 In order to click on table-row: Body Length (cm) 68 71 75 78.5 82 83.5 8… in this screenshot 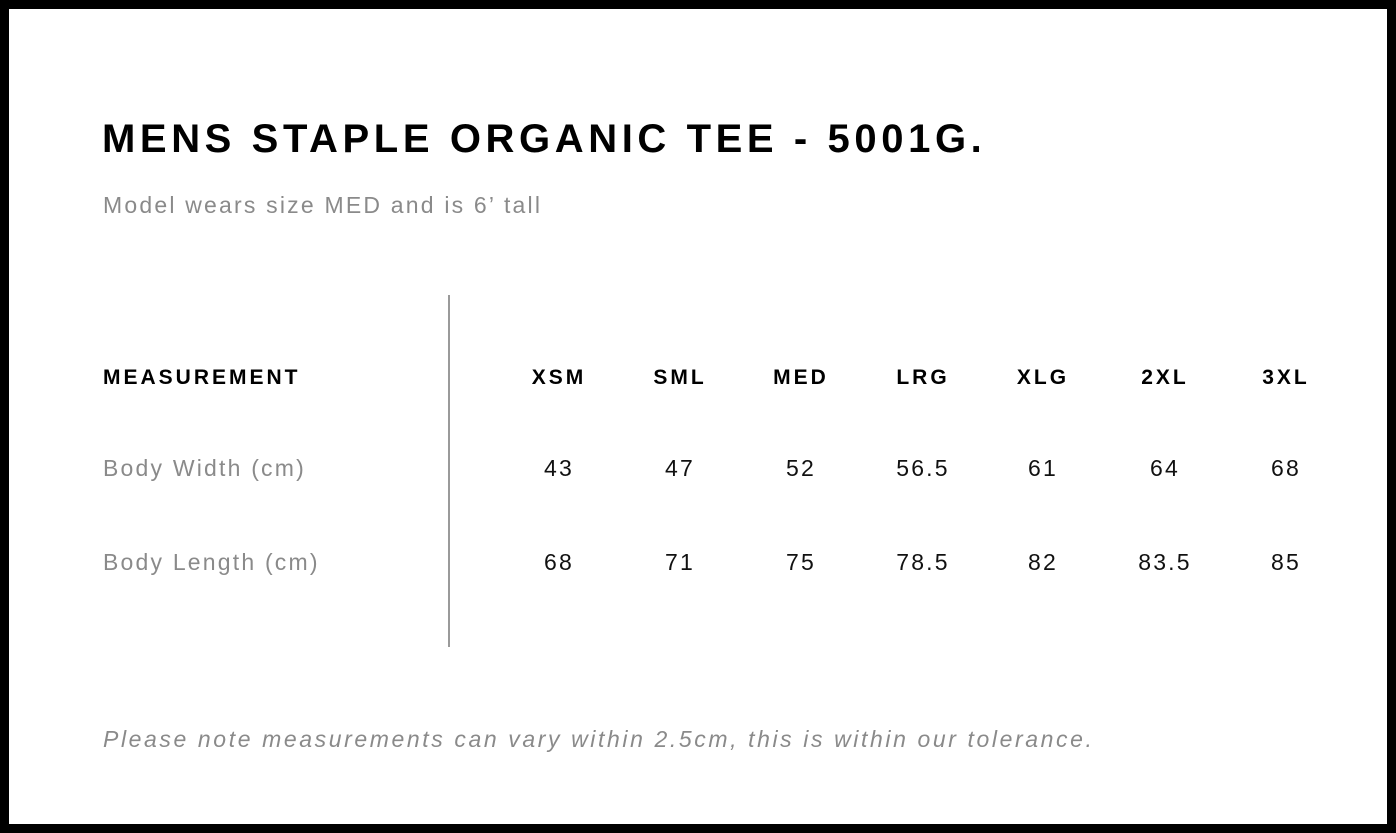, I will do `click(702, 564)`.